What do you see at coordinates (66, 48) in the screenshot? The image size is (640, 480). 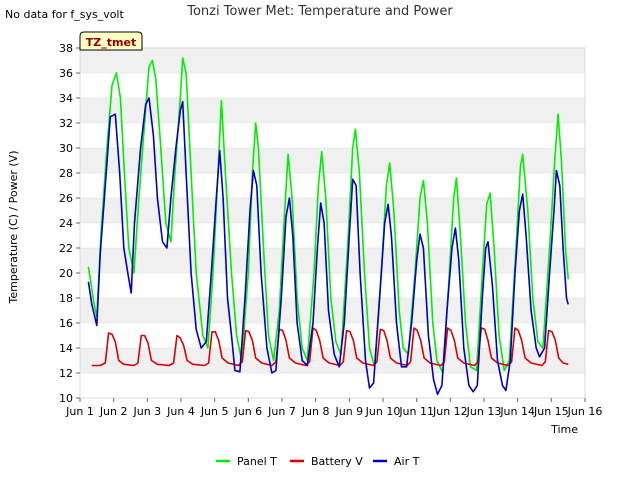 I see `y-tick-label: 38` at bounding box center [66, 48].